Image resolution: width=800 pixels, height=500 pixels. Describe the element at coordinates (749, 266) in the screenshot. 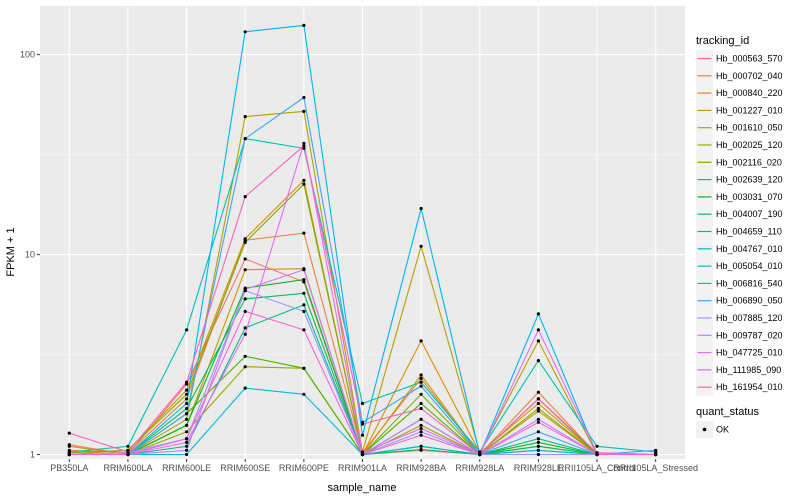

I see `legend-label: Hb_005054_010` at that location.